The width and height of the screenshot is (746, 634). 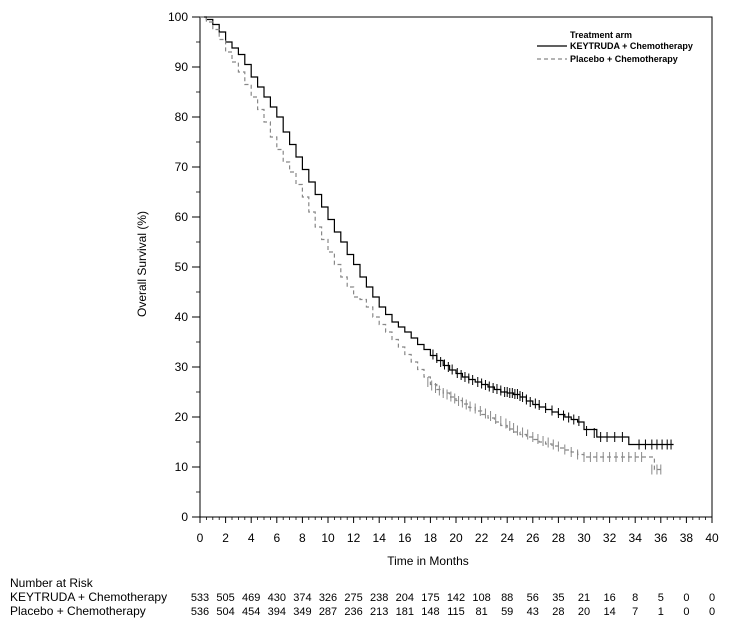 What do you see at coordinates (302, 538) in the screenshot?
I see `x-tick-label: 8` at bounding box center [302, 538].